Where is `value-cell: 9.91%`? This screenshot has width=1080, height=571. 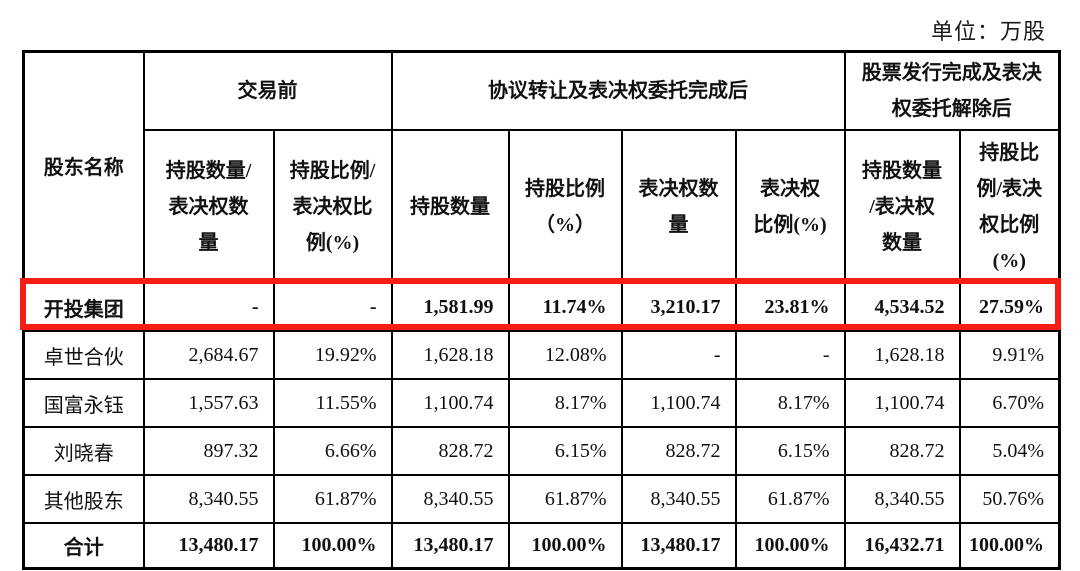
value-cell: 9.91% is located at coordinates (1009, 355).